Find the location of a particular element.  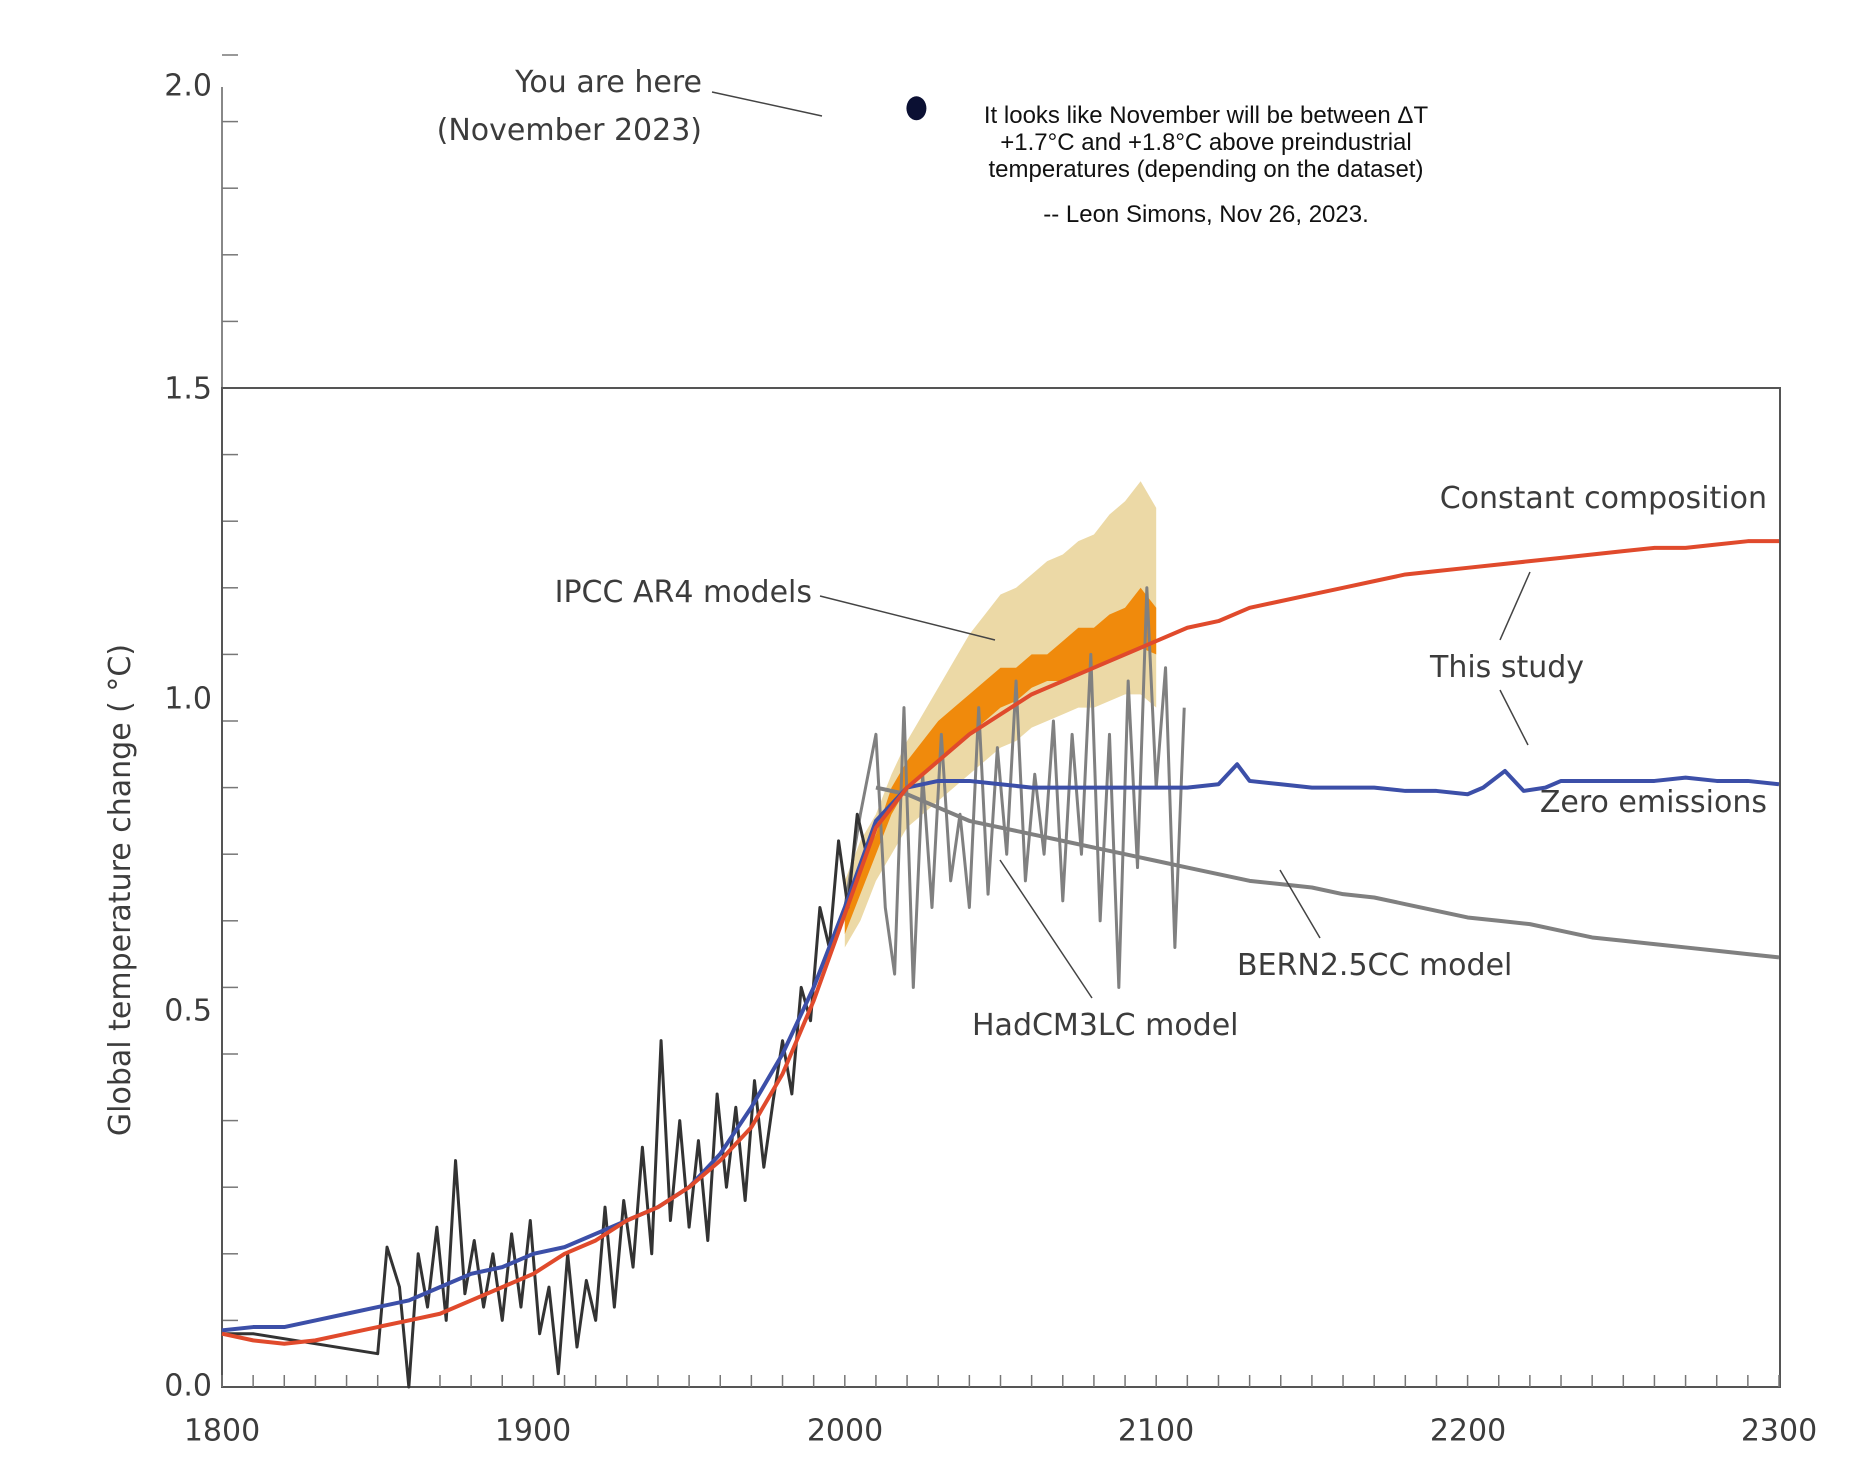

x-minor-ticks is located at coordinates (1000, 1381).